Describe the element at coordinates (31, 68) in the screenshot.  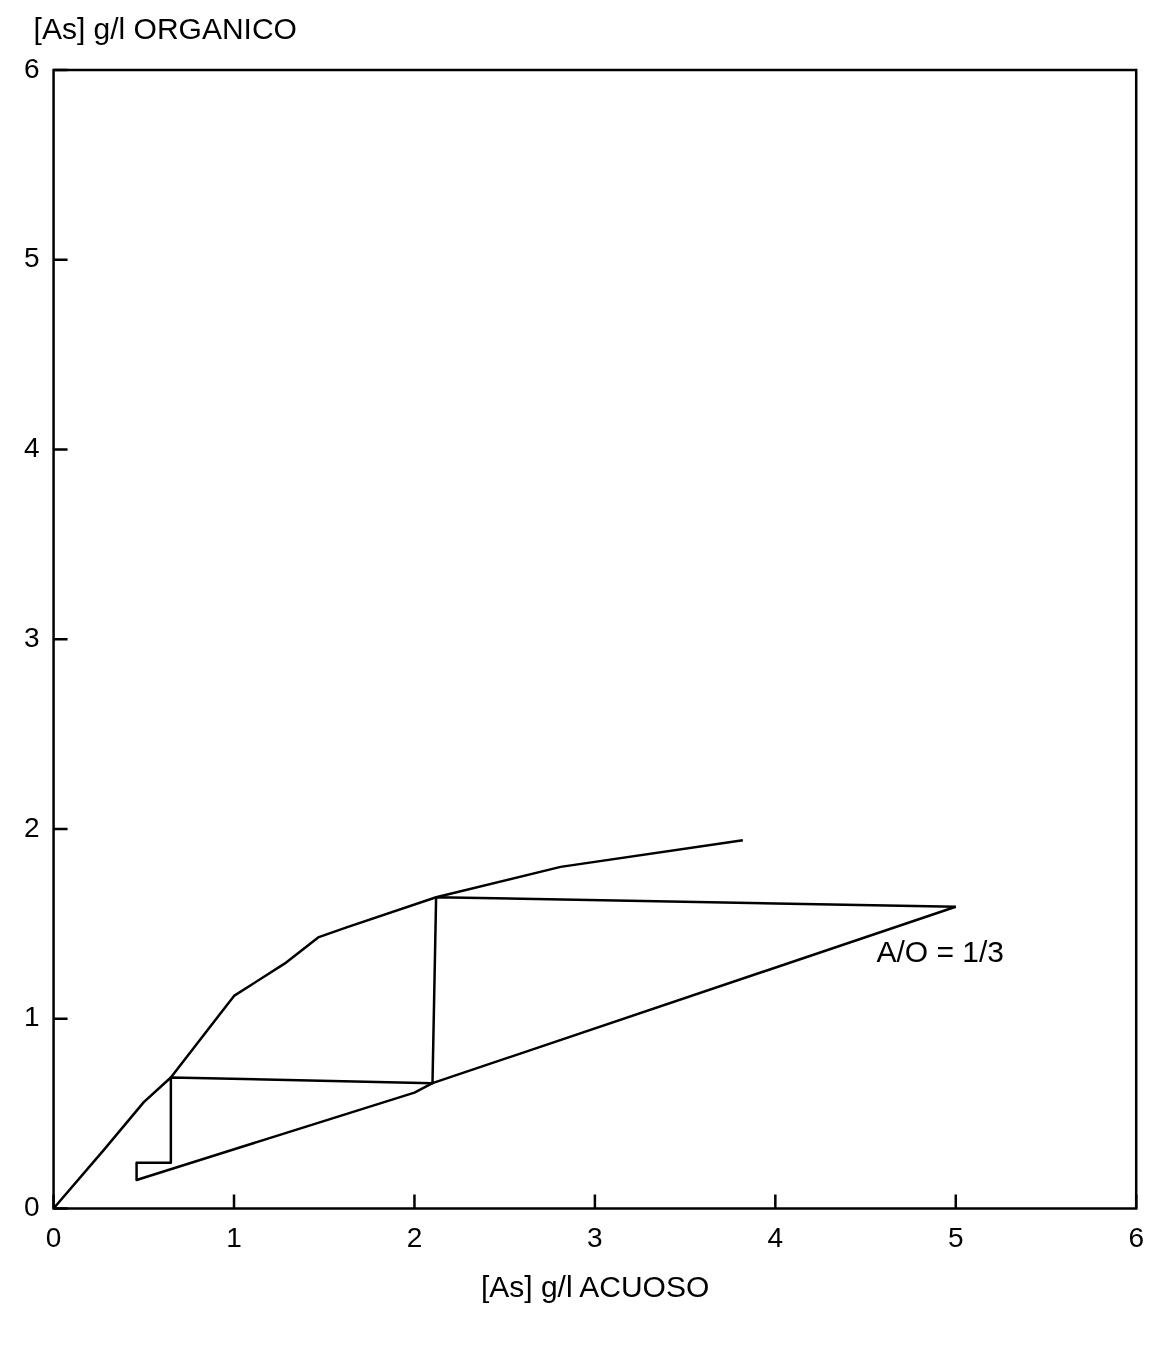
I see `y-tick-label: 6` at that location.